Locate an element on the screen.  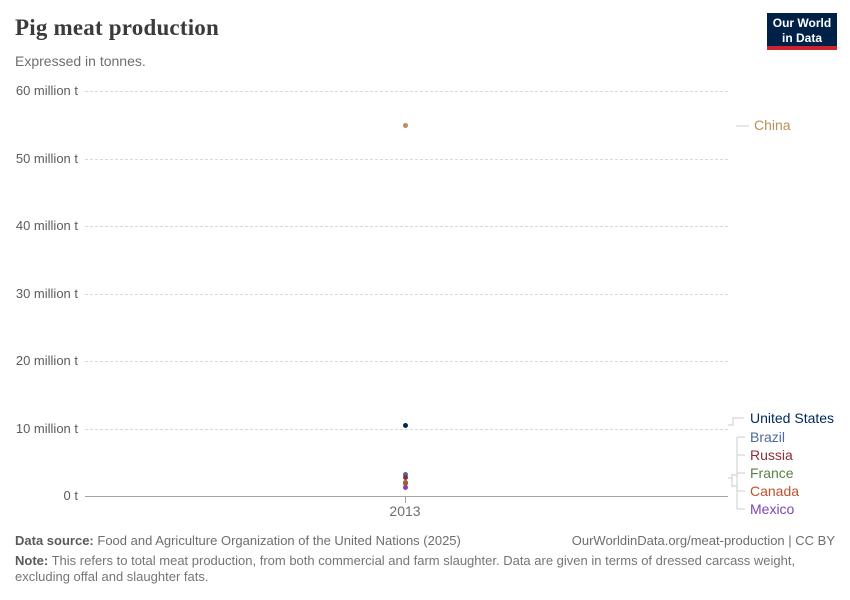
y-axis-tick-label: 60 million t is located at coordinates (46, 90).